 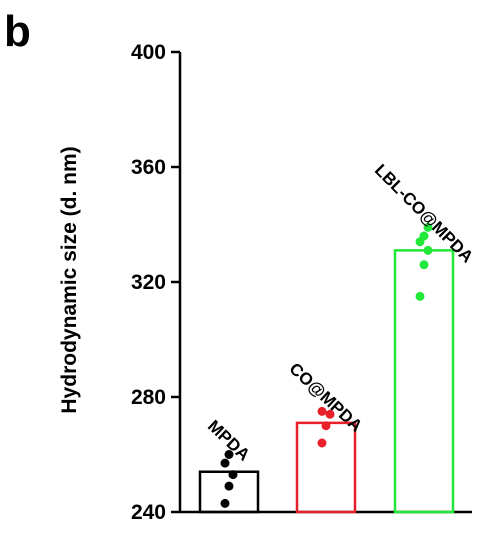 I want to click on y-tick-label: 360, so click(x=148, y=167).